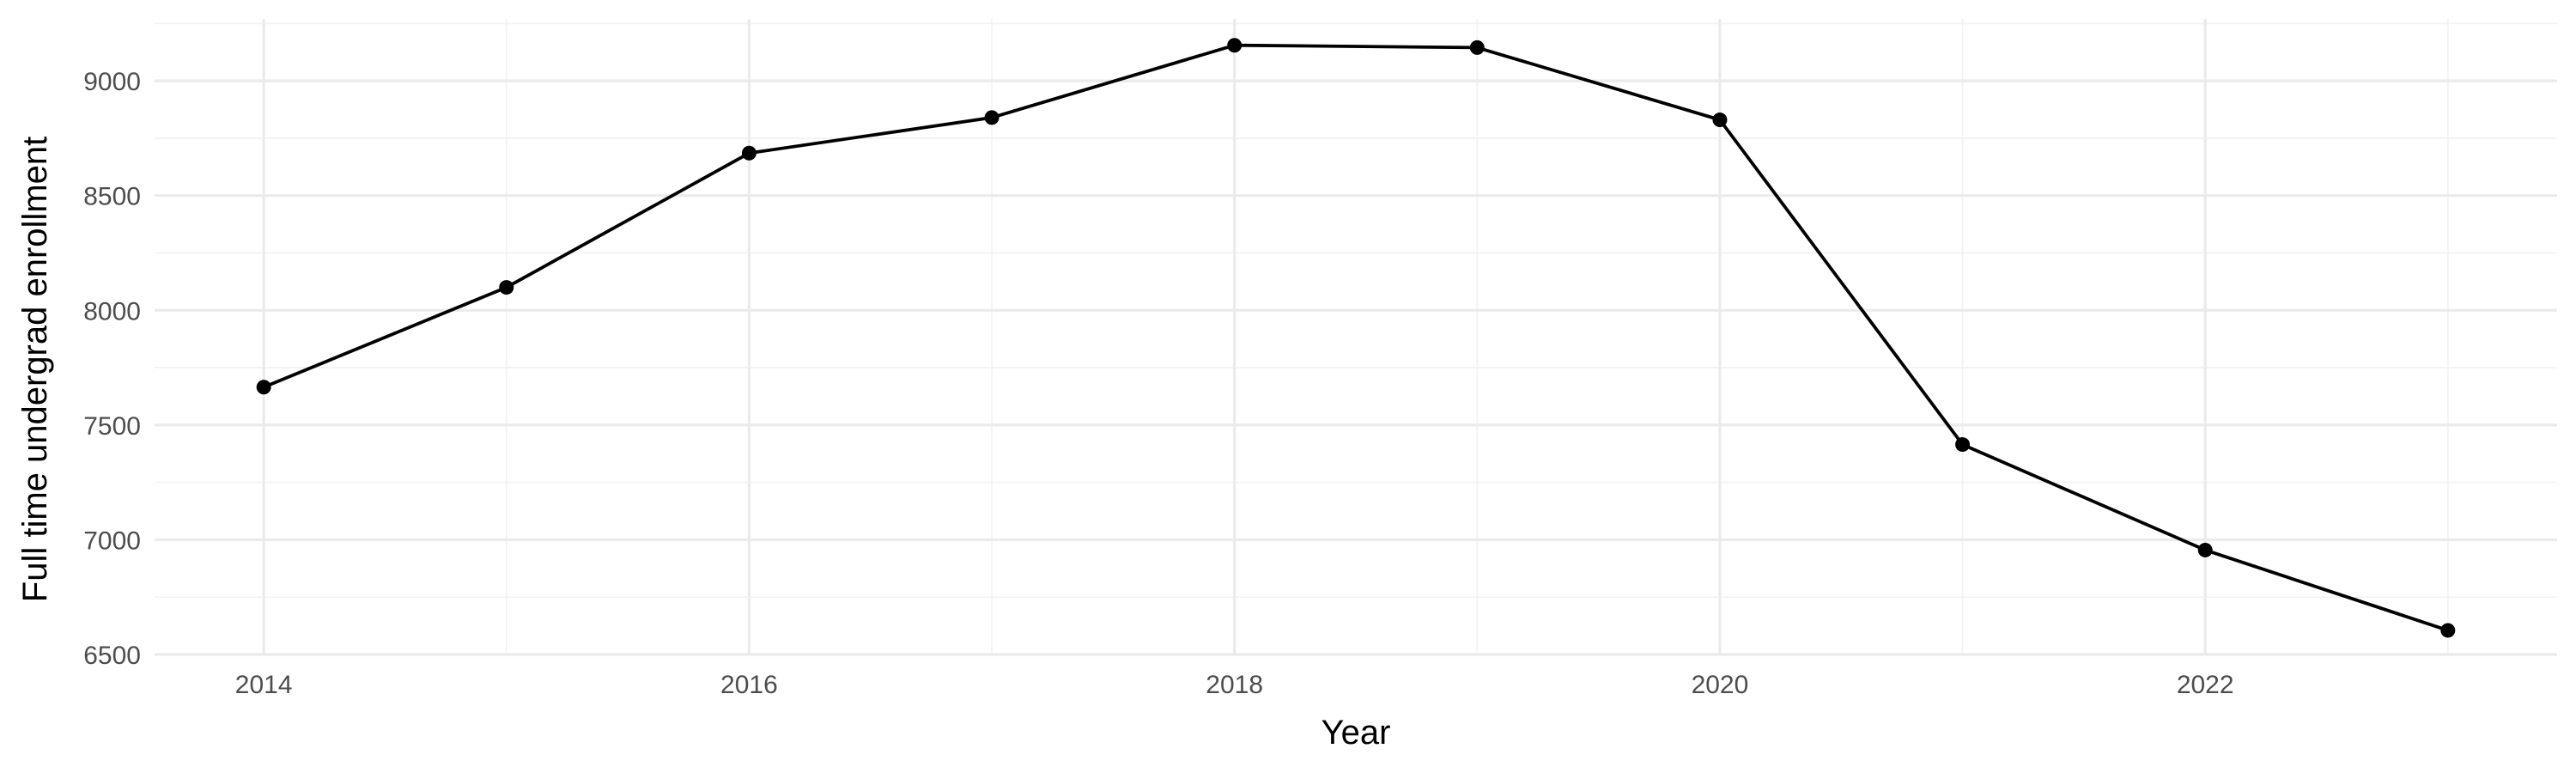 The image size is (2576, 773). I want to click on x-tick-label: 2022, so click(2206, 685).